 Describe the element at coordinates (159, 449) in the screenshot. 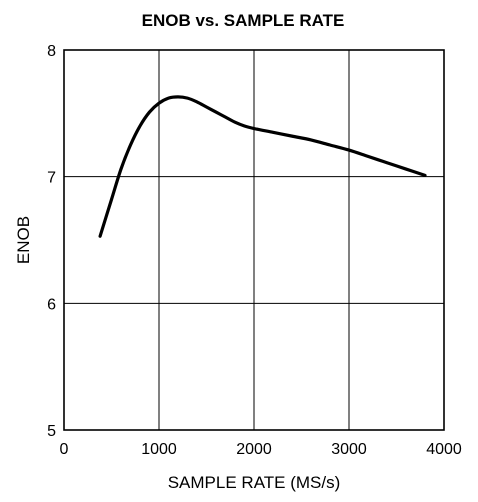

I see `x-tick-label: 1000` at that location.